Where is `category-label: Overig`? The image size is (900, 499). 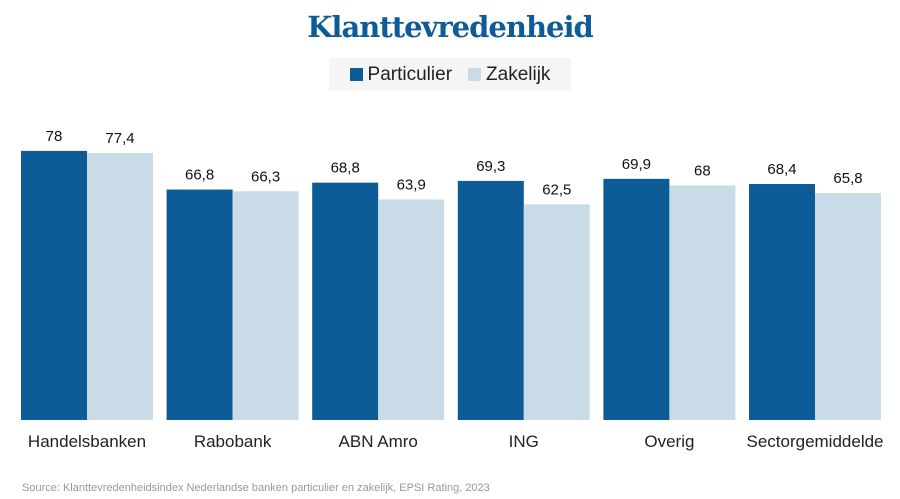 category-label: Overig is located at coordinates (669, 441).